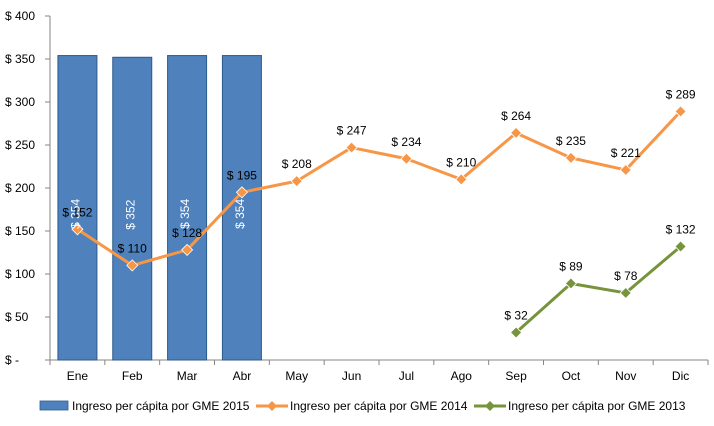 The height and width of the screenshot is (426, 714). Describe the element at coordinates (12, 360) in the screenshot. I see `y-tick-label: $ -` at that location.